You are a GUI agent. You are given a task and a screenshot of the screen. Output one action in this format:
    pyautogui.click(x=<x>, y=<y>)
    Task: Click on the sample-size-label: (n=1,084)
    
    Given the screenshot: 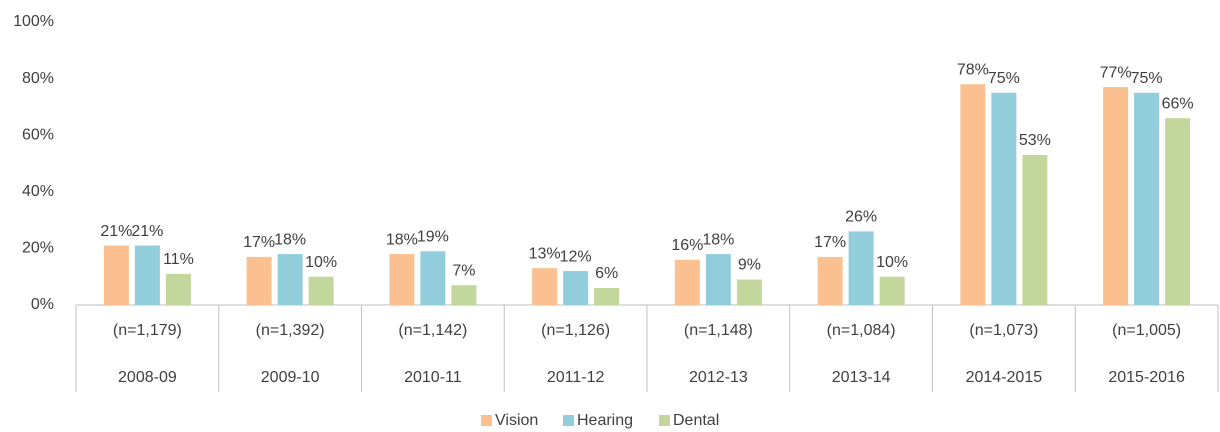 What is the action you would take?
    pyautogui.click(x=861, y=330)
    